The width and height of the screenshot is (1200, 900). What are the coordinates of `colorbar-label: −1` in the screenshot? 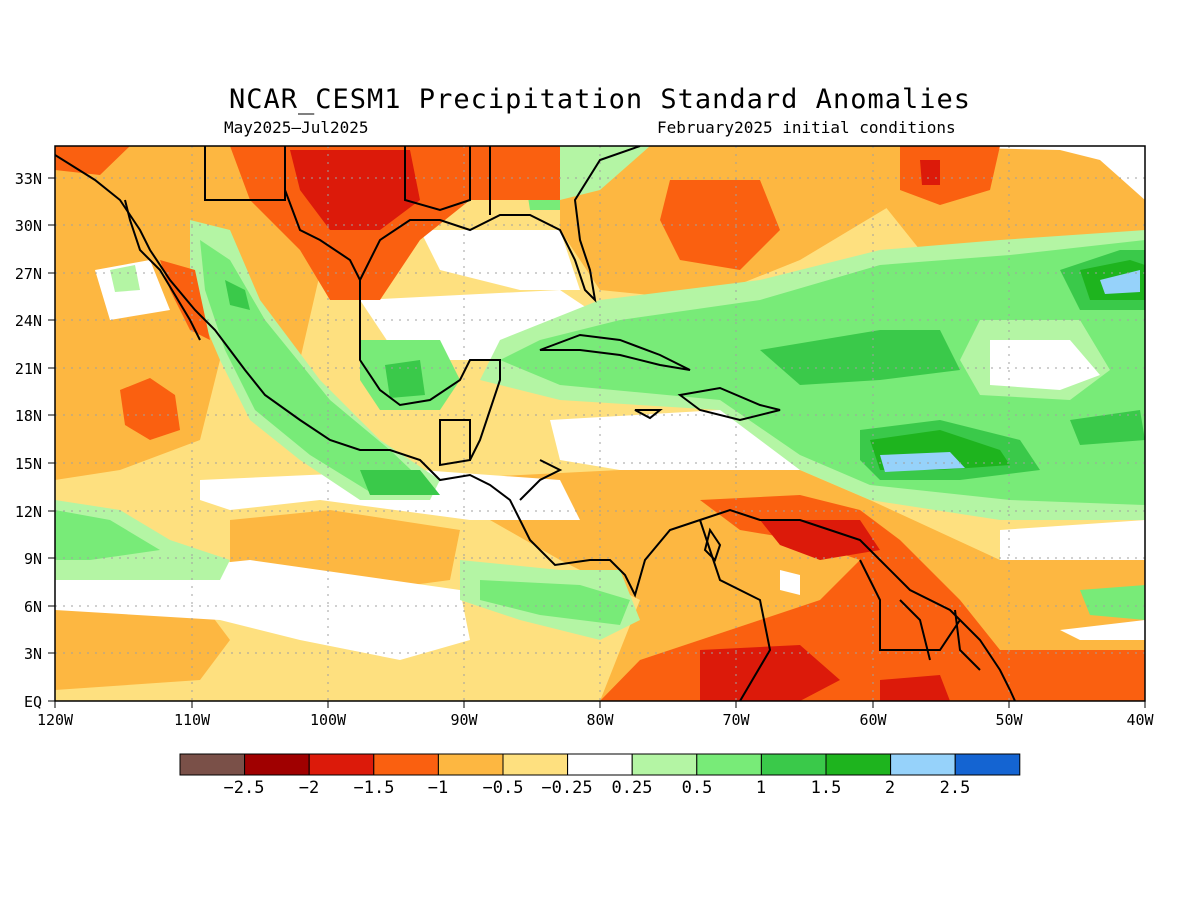 It's located at (438, 788).